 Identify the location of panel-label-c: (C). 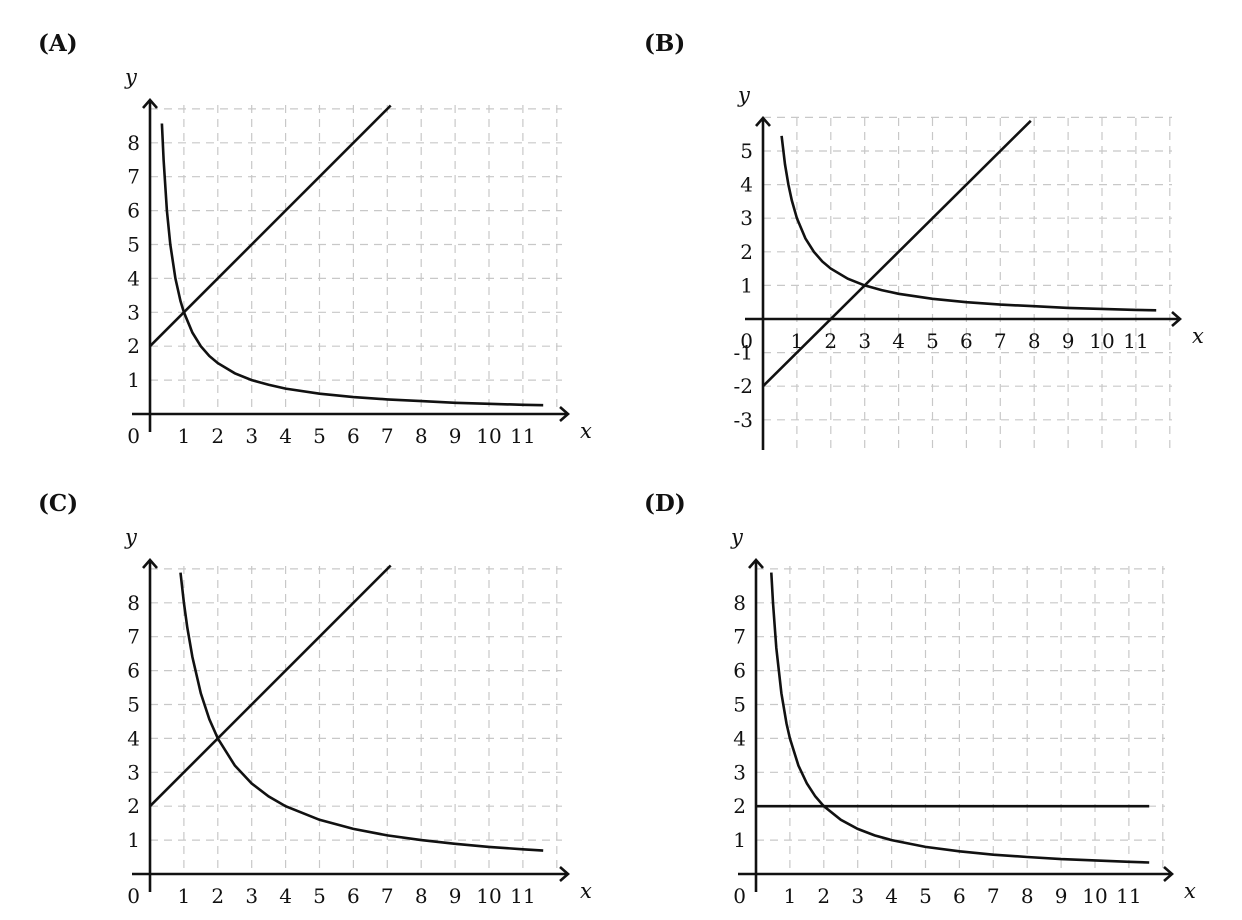
(58, 503).